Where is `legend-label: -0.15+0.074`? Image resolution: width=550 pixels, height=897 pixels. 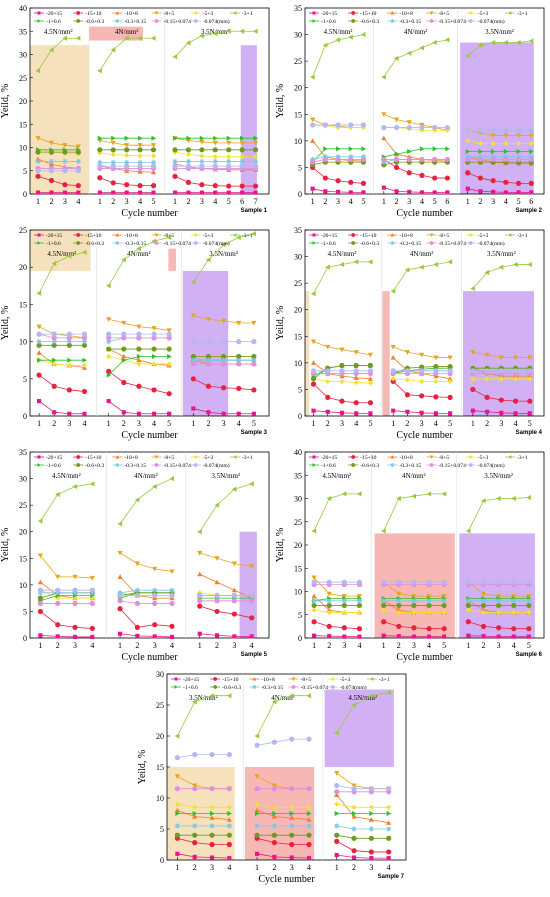
legend-label: -0.15+0.074 is located at coordinates (453, 466).